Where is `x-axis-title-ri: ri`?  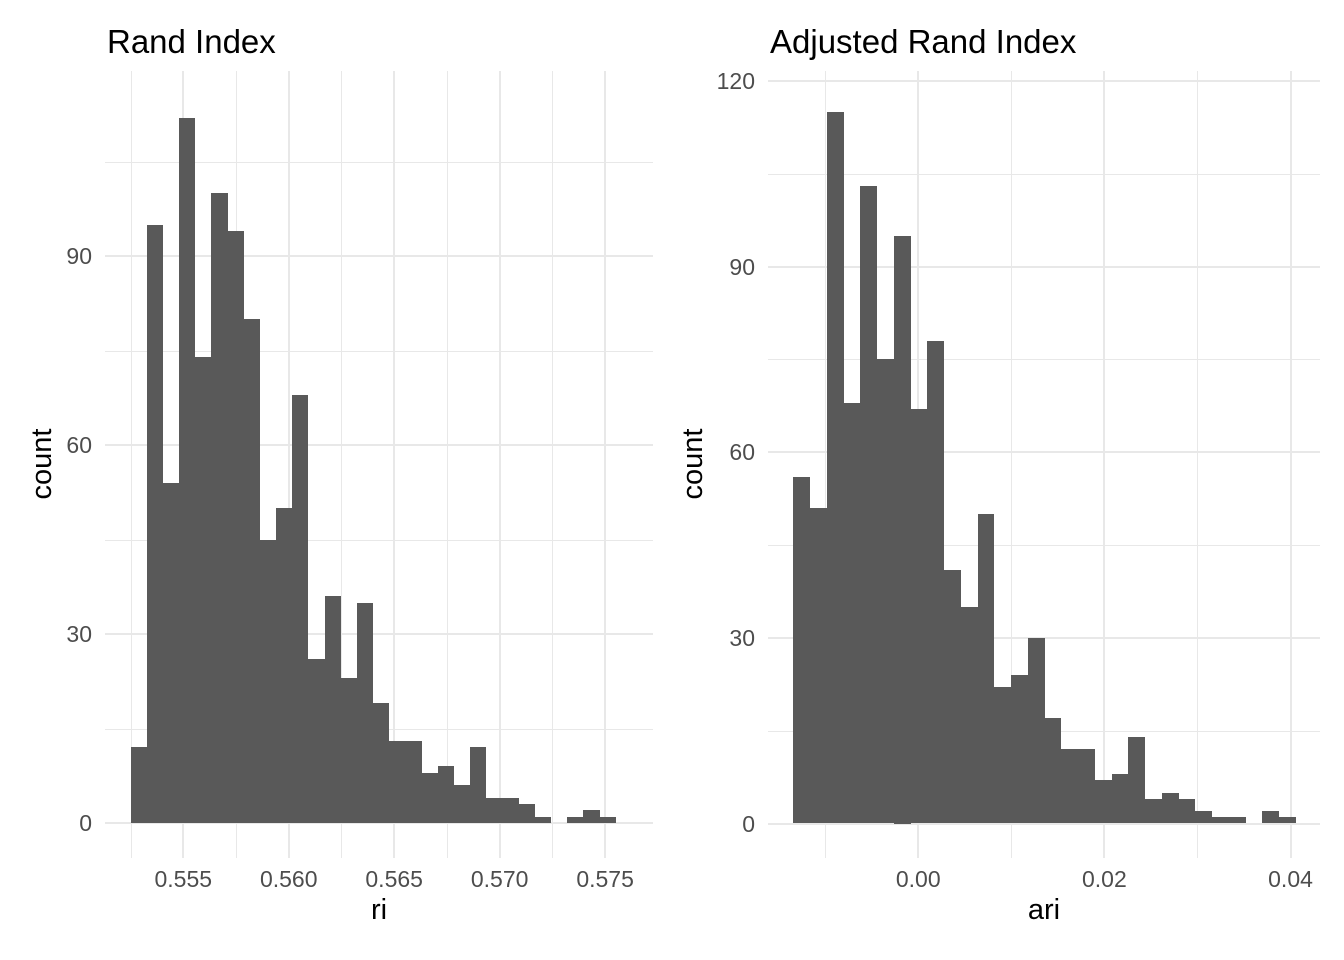 x-axis-title-ri: ri is located at coordinates (379, 910).